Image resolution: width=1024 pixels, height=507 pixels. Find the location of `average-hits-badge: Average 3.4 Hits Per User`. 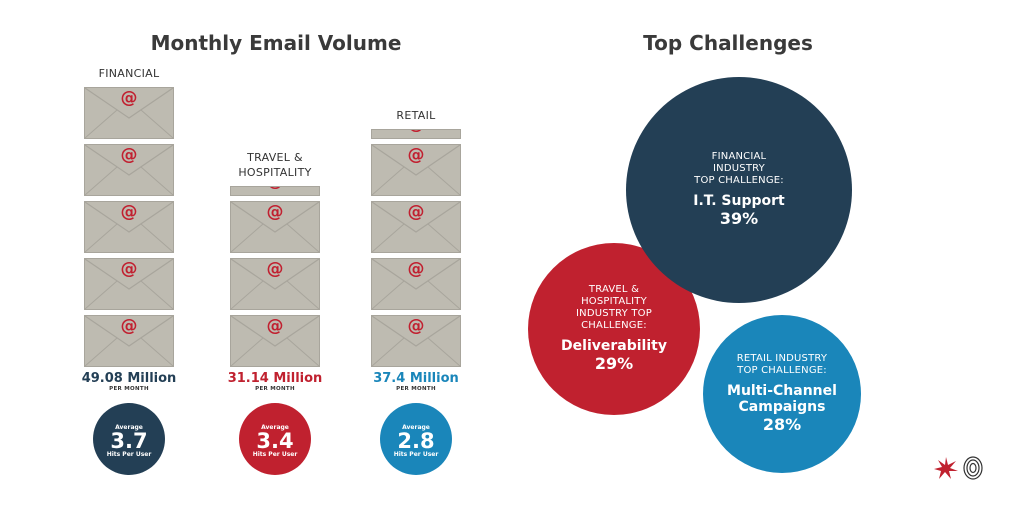

average-hits-badge: Average 3.4 Hits Per User is located at coordinates (275, 439).